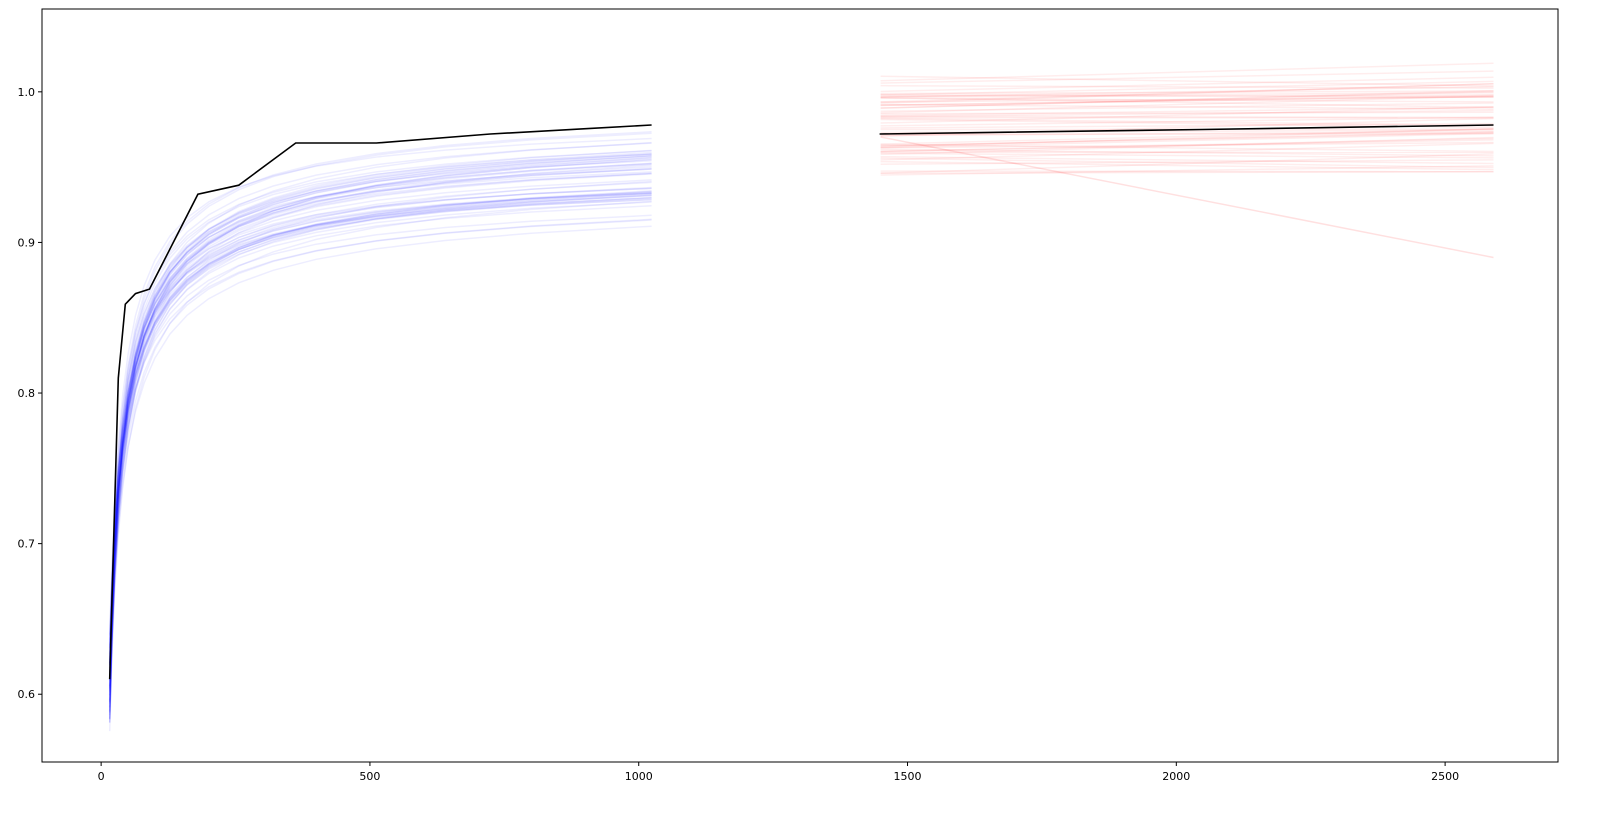 The height and width of the screenshot is (813, 1601). What do you see at coordinates (1187, 197) in the screenshot?
I see `red-outlier-line` at bounding box center [1187, 197].